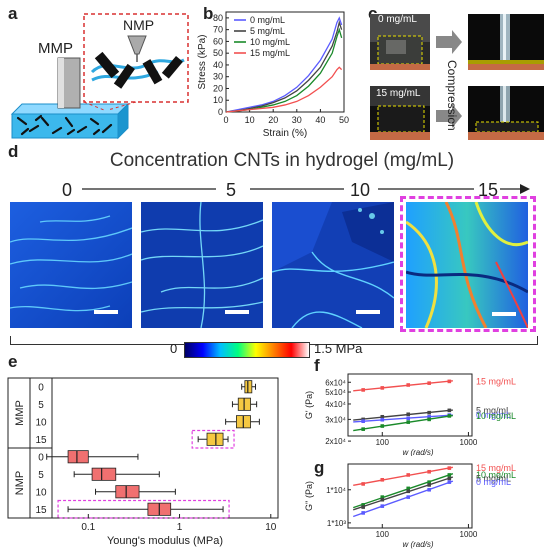  I want to click on y-tick-label: 20, so click(218, 88).